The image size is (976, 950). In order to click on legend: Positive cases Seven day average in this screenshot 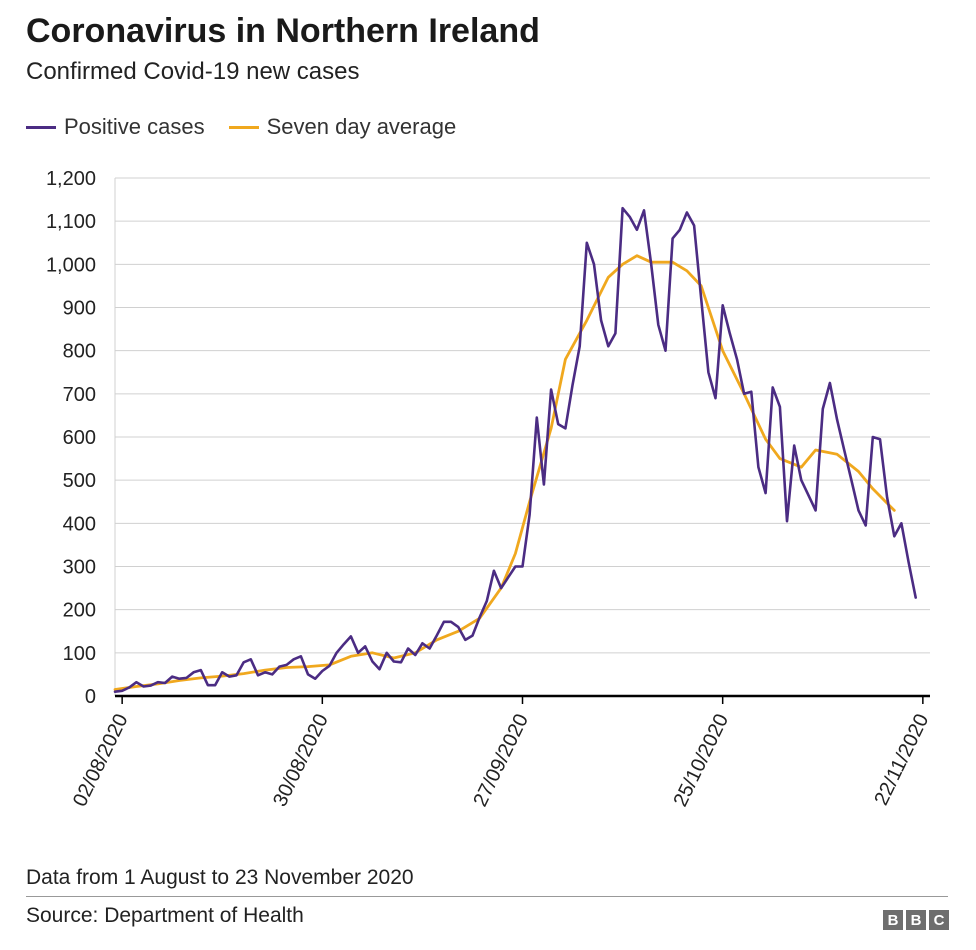, I will do `click(253, 127)`.